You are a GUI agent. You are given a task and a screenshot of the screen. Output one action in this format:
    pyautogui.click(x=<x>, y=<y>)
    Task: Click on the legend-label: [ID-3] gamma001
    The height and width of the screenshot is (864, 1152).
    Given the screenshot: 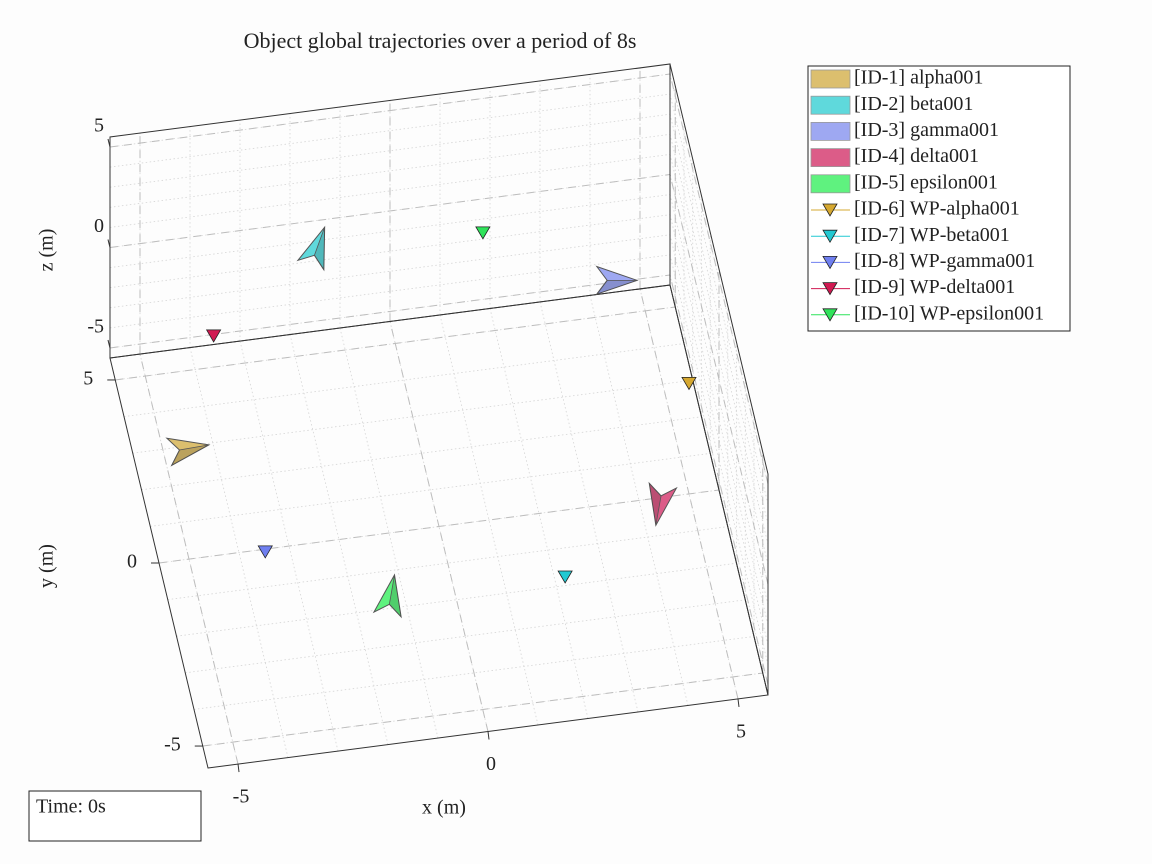 What is the action you would take?
    pyautogui.click(x=926, y=130)
    